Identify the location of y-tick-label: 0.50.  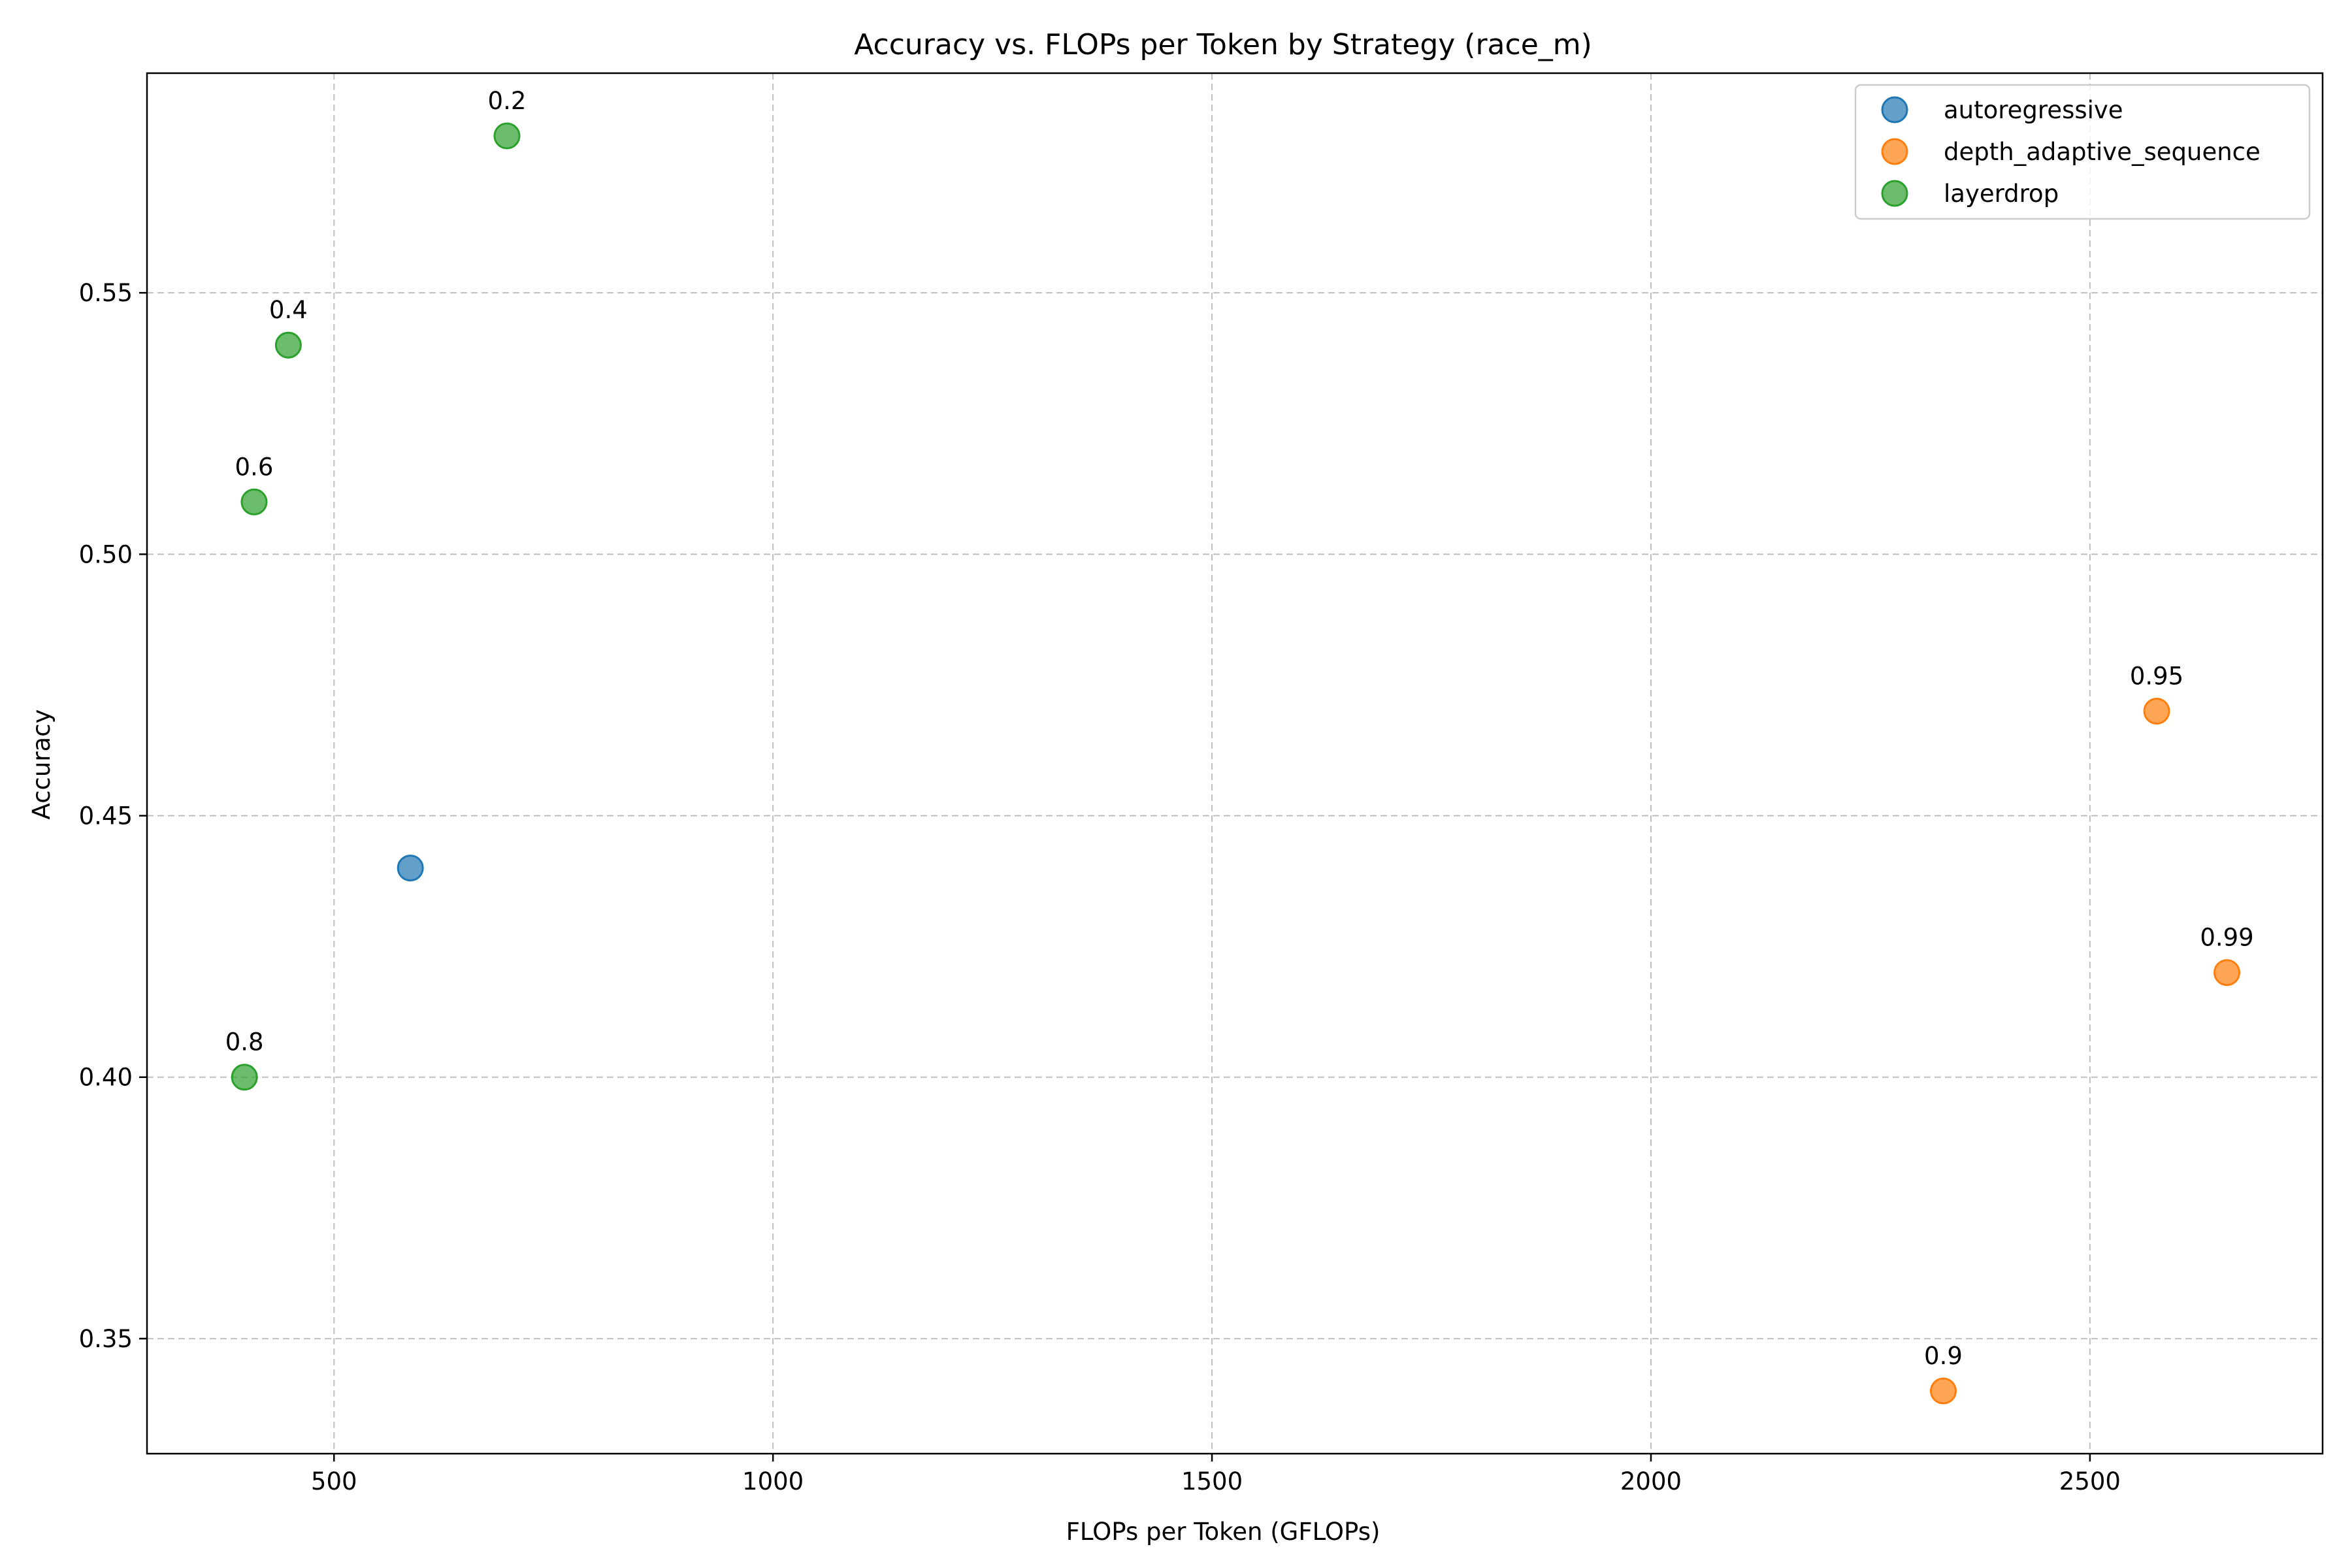
(106, 554).